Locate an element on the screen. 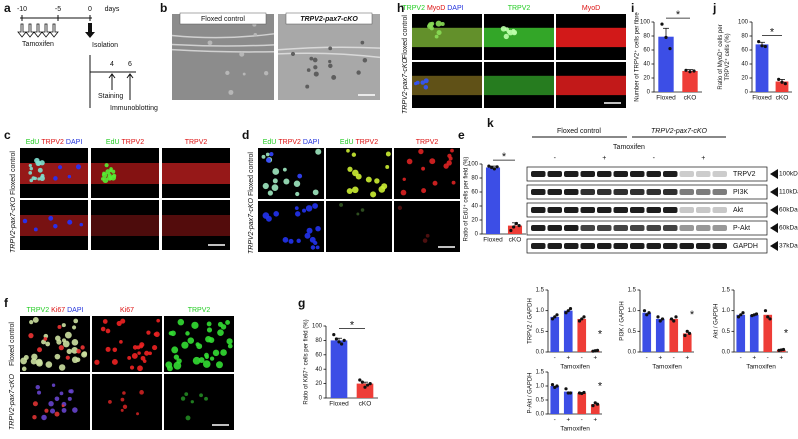 Image resolution: width=798 pixels, height=439 pixels. size-label: 60kDa is located at coordinates (788, 210).